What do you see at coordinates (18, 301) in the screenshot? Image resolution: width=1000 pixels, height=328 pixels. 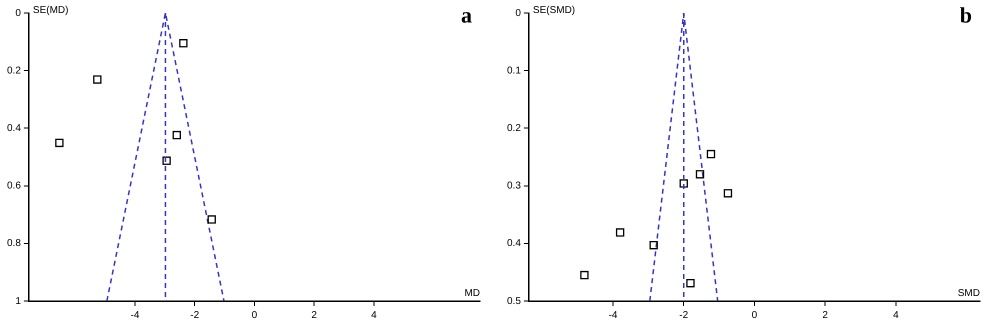 I see `y-tick-label: 1` at bounding box center [18, 301].